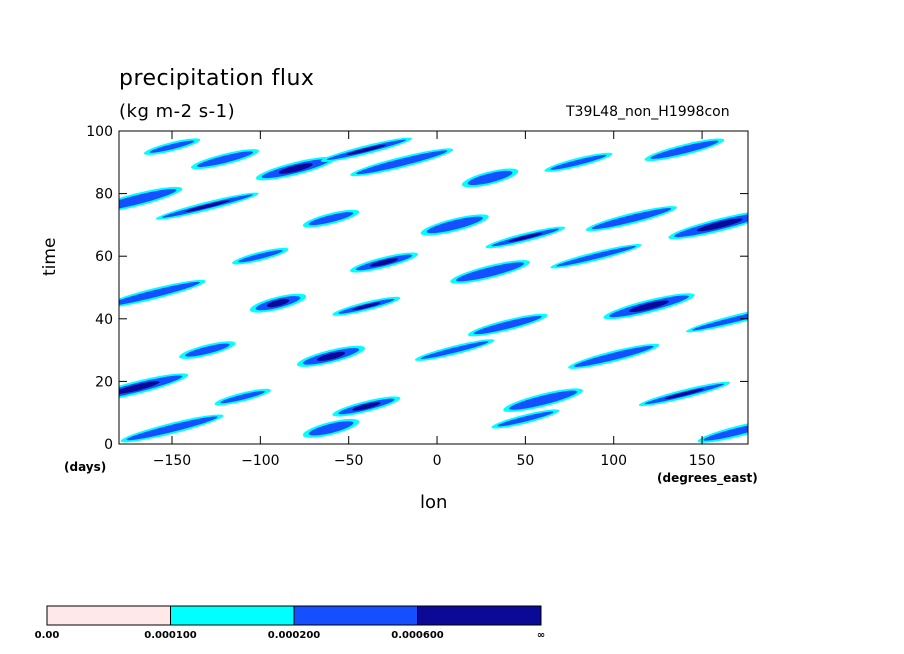 This screenshot has height=654, width=904. Describe the element at coordinates (613, 461) in the screenshot. I see `x-tick-label: 100` at that location.